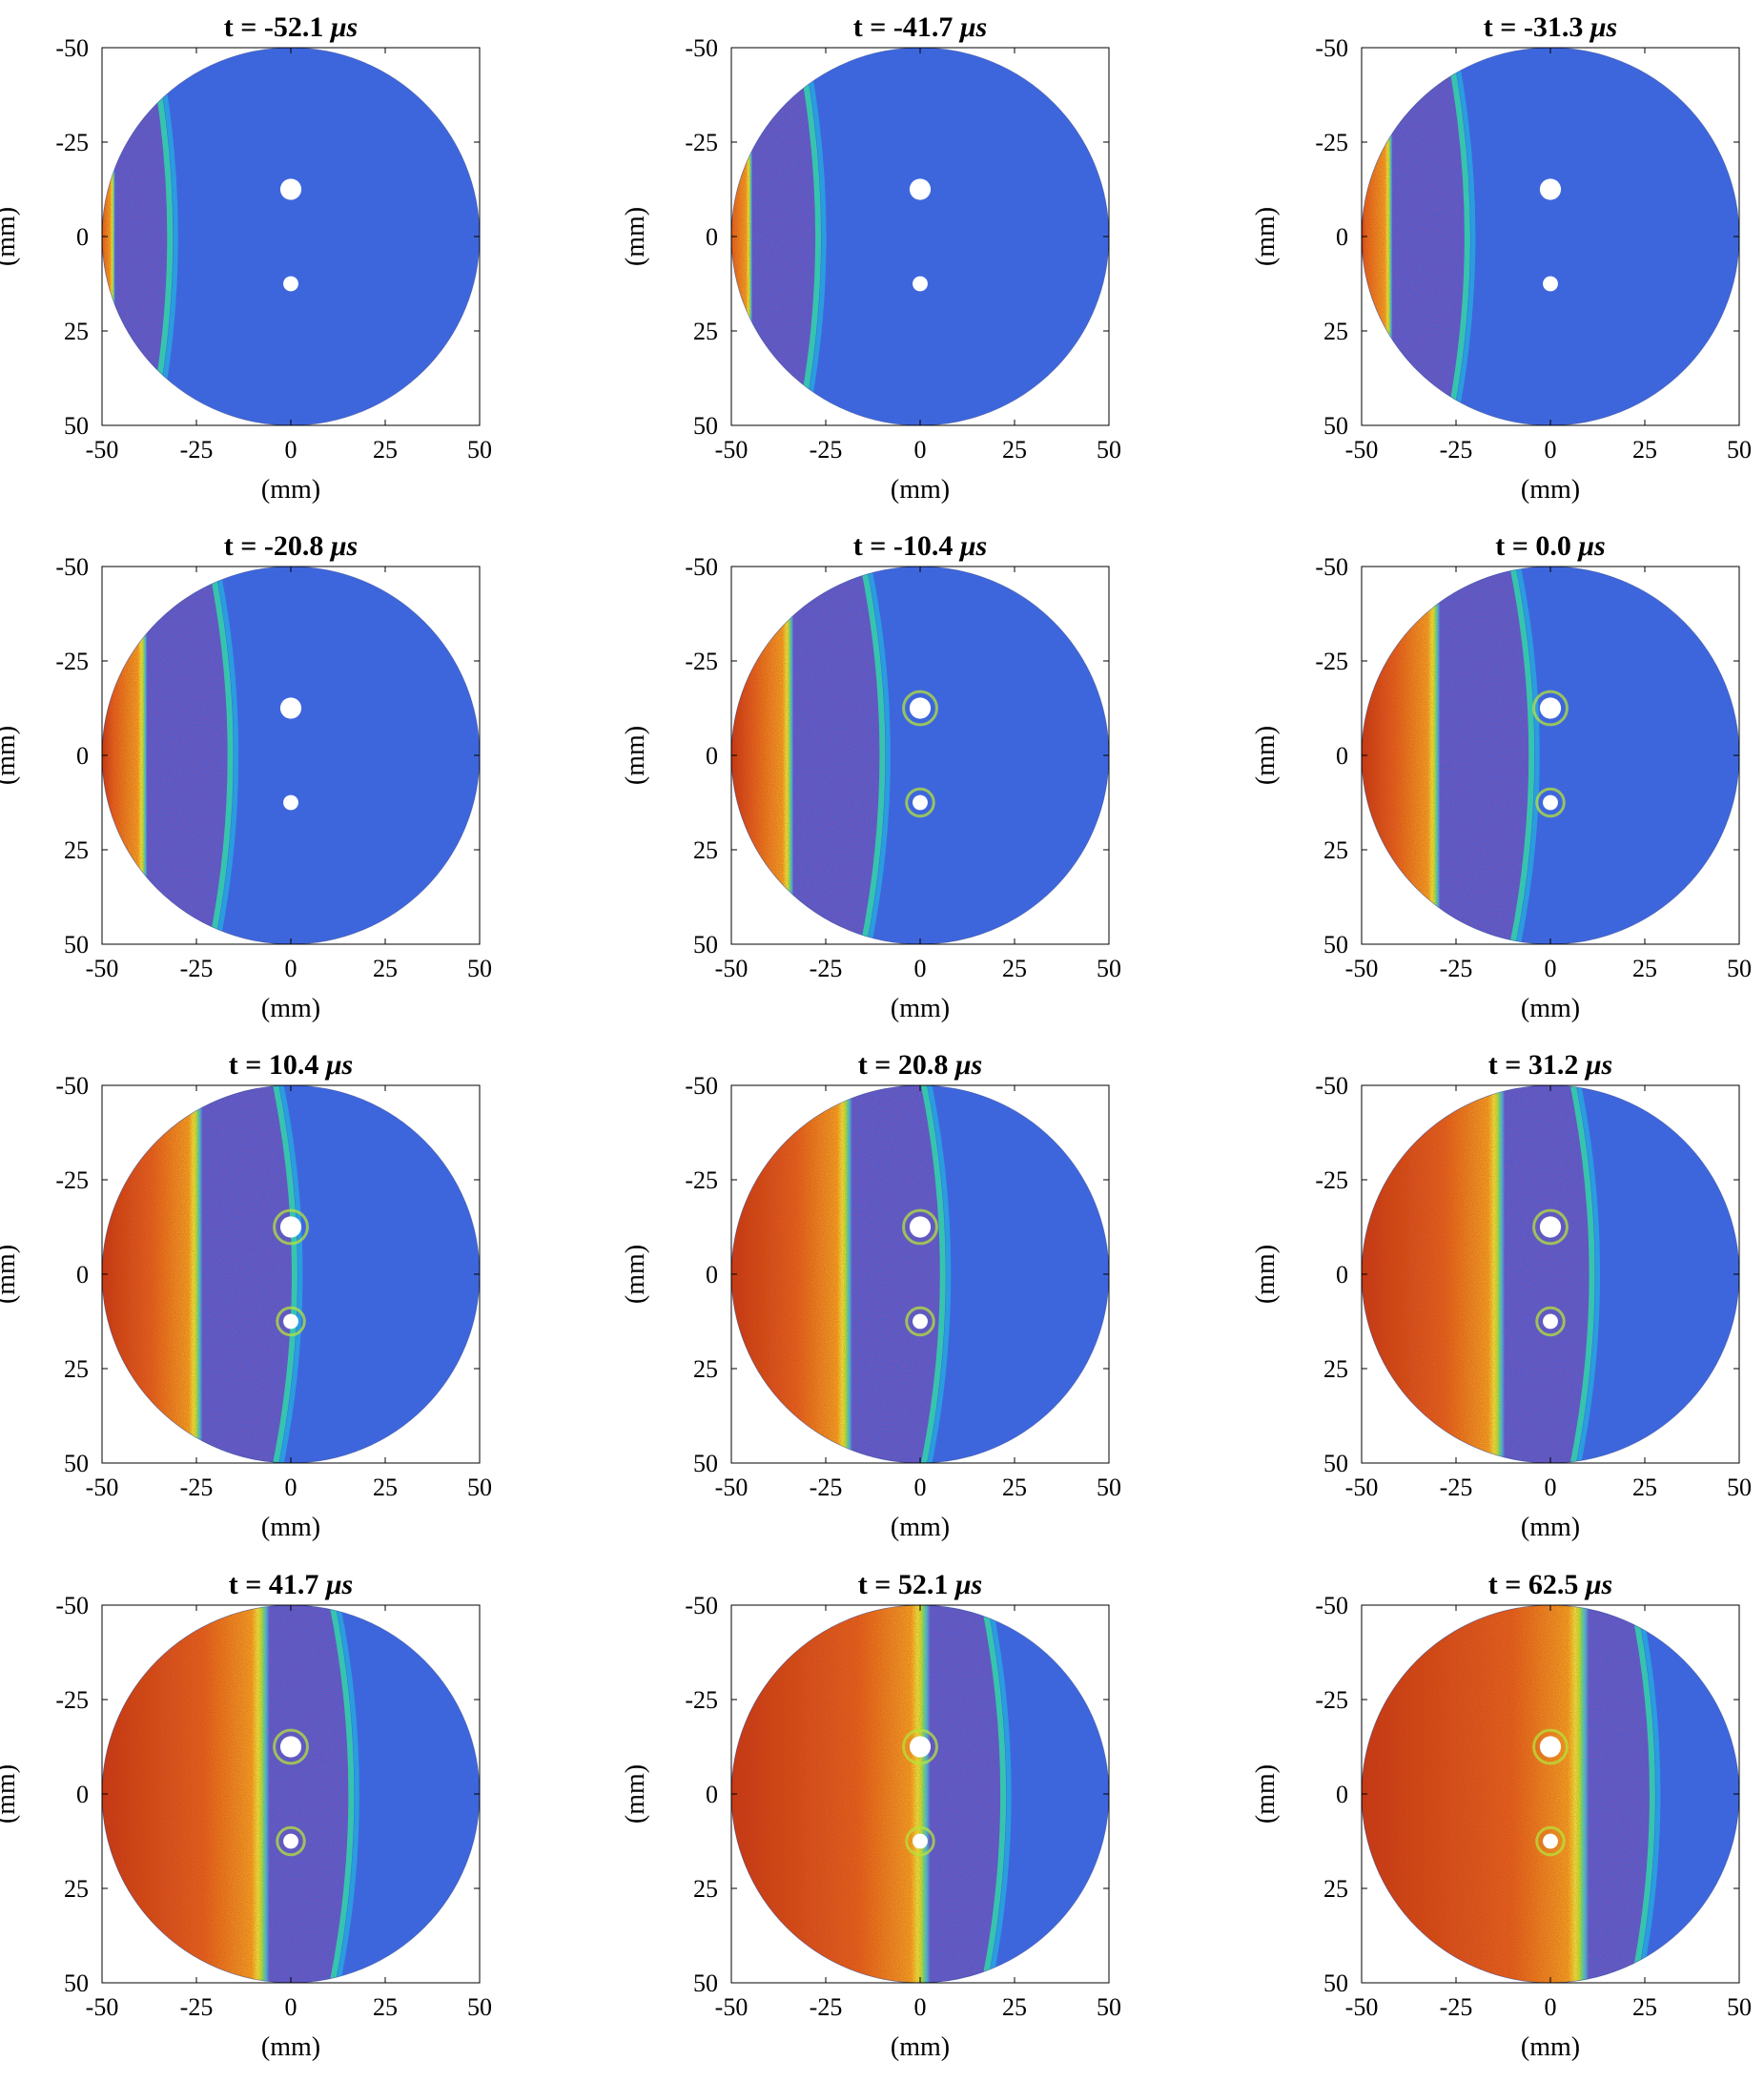 The height and width of the screenshot is (2082, 1764). What do you see at coordinates (1550, 27) in the screenshot?
I see `panel-title: t = -31.3 μs` at bounding box center [1550, 27].